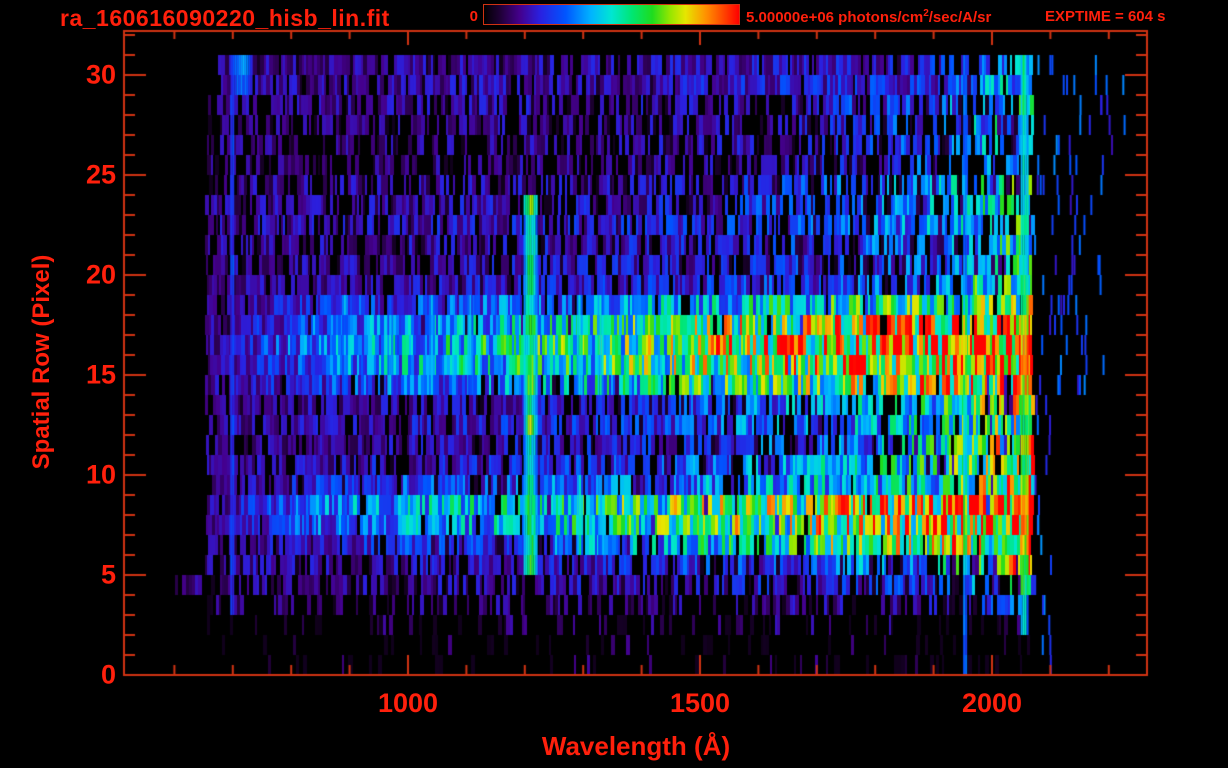  Describe the element at coordinates (960, 17) in the screenshot. I see `colorbar-max-label-suffix: /sec/A/sr` at that location.